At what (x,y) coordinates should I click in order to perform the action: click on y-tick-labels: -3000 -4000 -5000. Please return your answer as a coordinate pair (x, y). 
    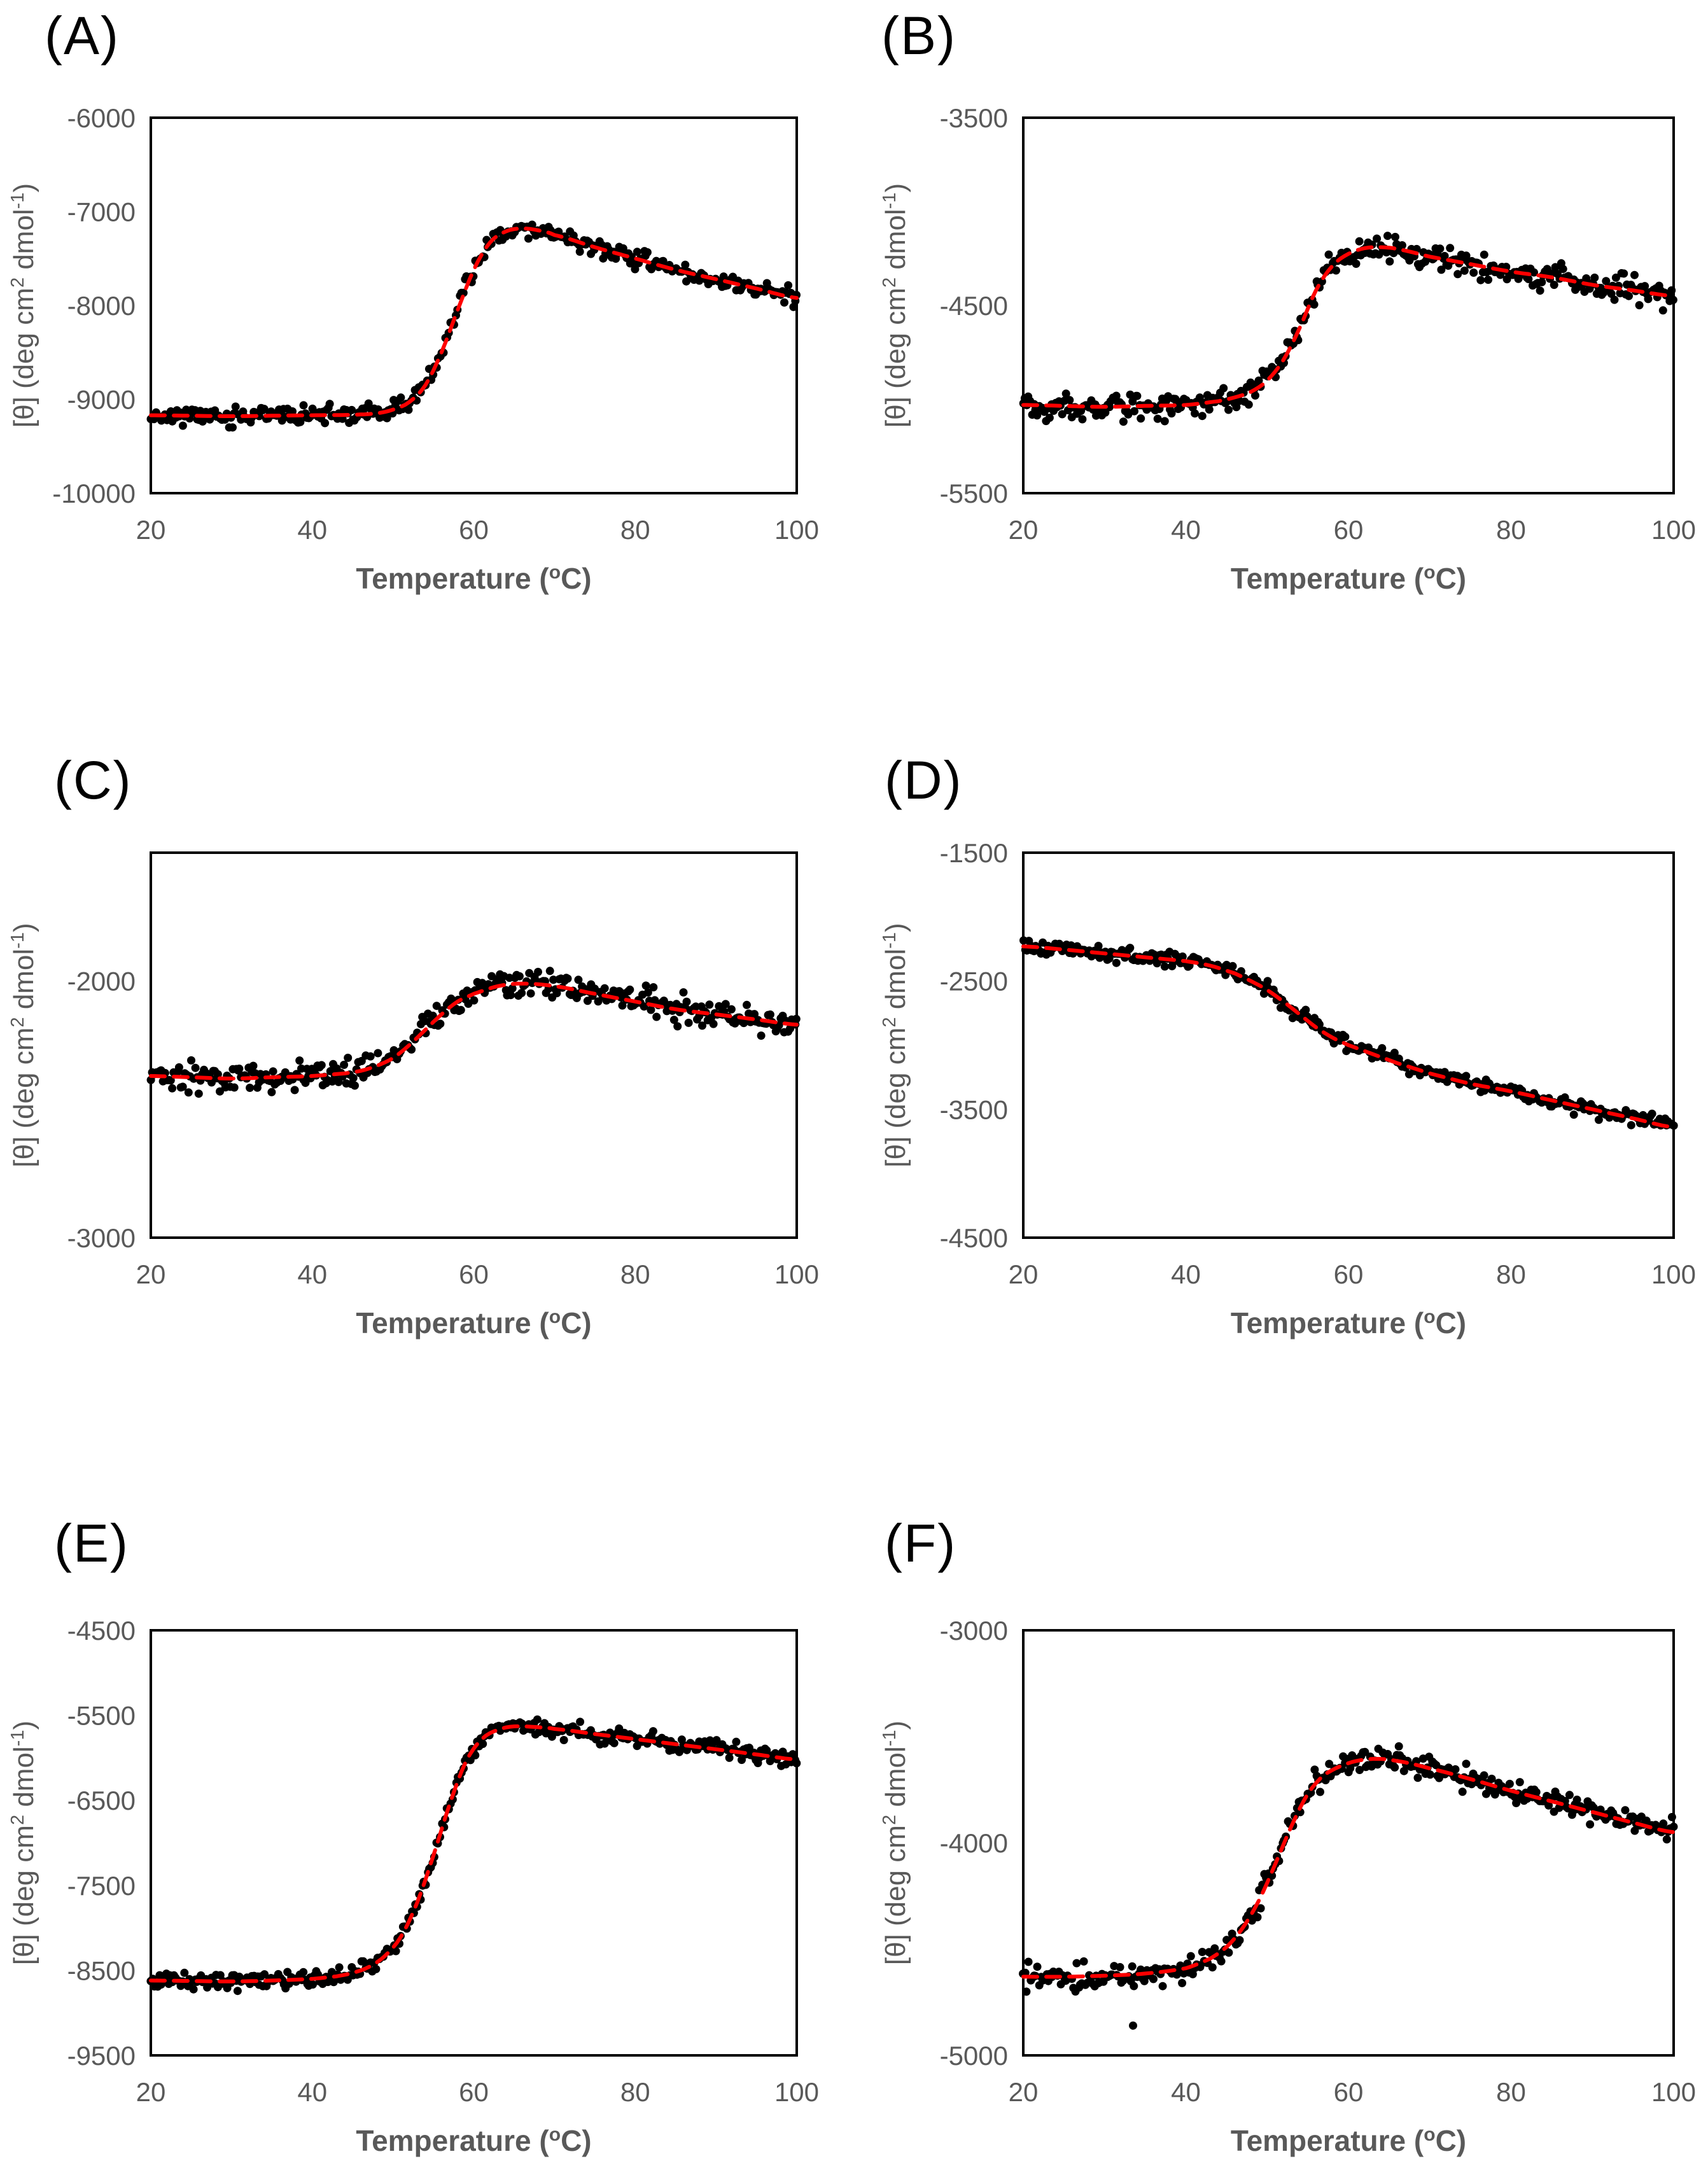
    Looking at the image, I should click on (974, 1843).